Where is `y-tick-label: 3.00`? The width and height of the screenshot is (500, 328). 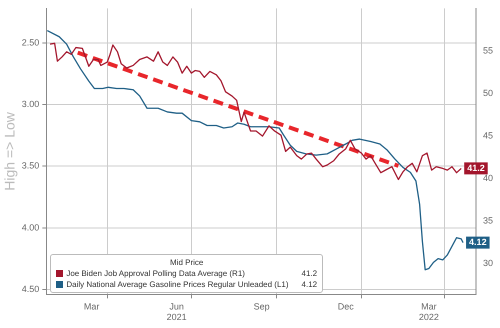
y-tick-label: 3.00 is located at coordinates (31, 104).